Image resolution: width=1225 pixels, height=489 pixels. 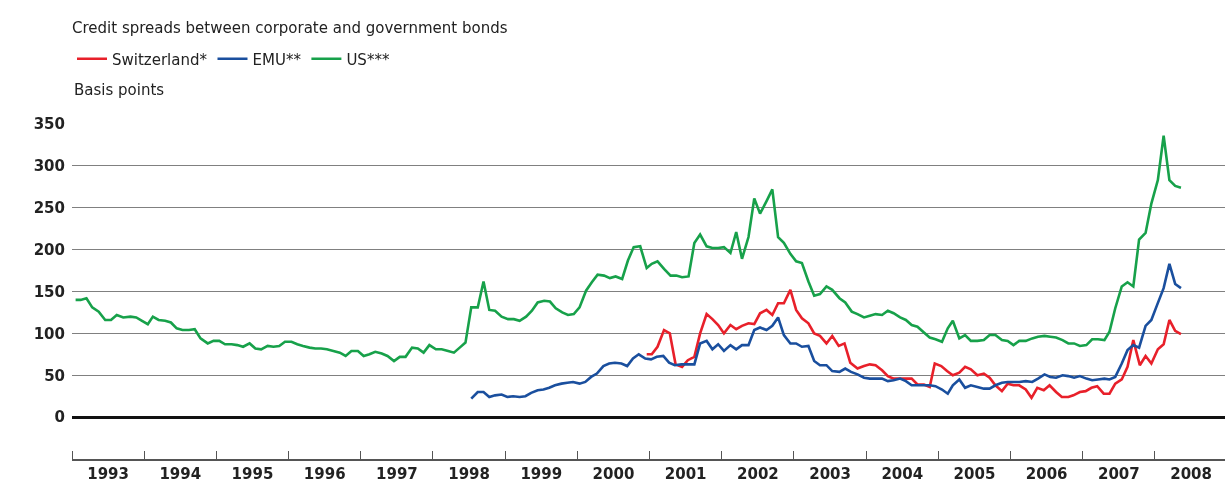 I want to click on legend-label: EMU**, so click(x=277, y=59).